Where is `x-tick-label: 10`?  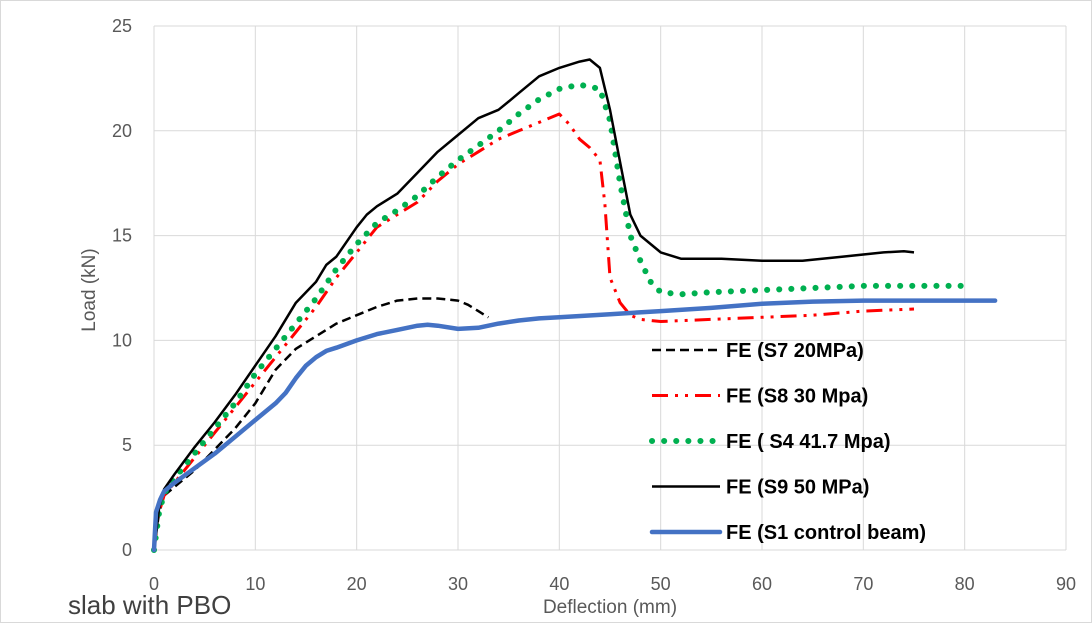 x-tick-label: 10 is located at coordinates (255, 584).